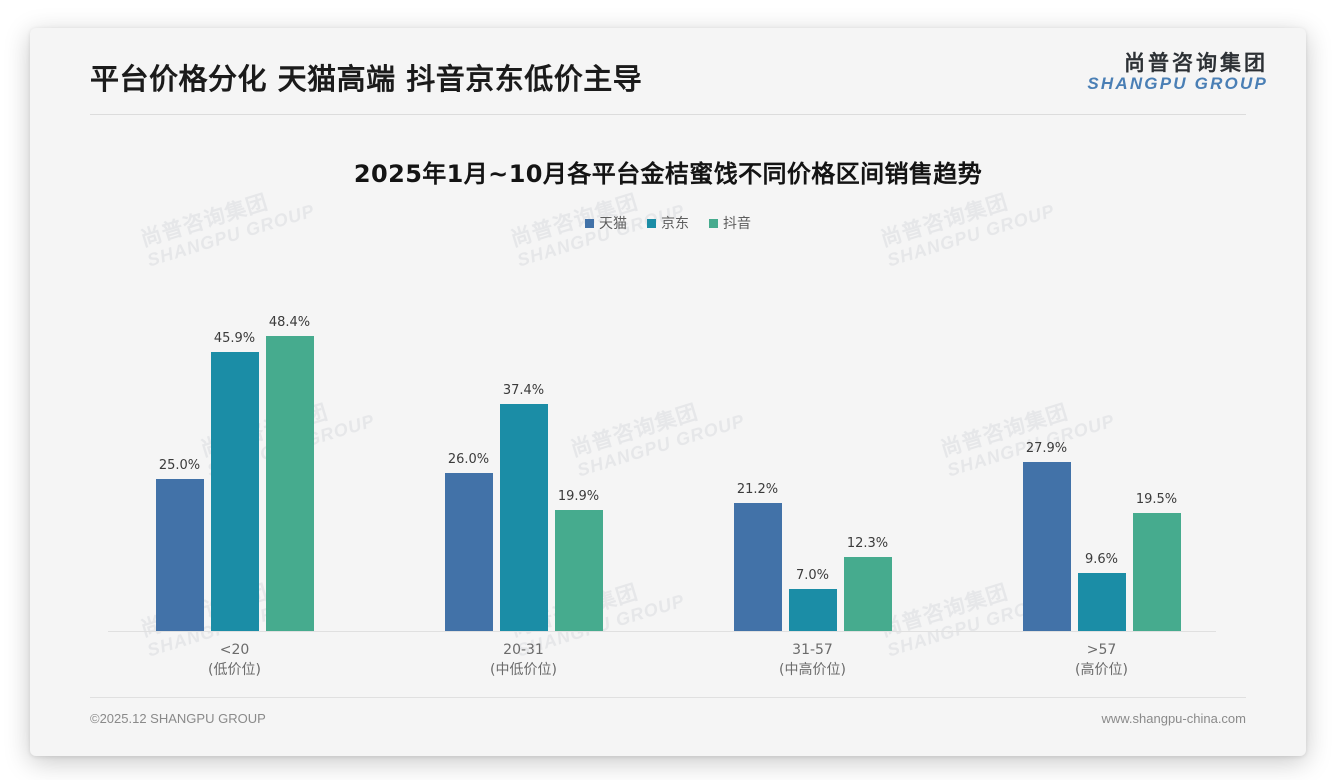 The width and height of the screenshot is (1340, 780). I want to click on x-axis-labels: <20 (低价位) 20-31 (中低价位) 31-57 (中高价位) >57 (高价位), so click(668, 660).